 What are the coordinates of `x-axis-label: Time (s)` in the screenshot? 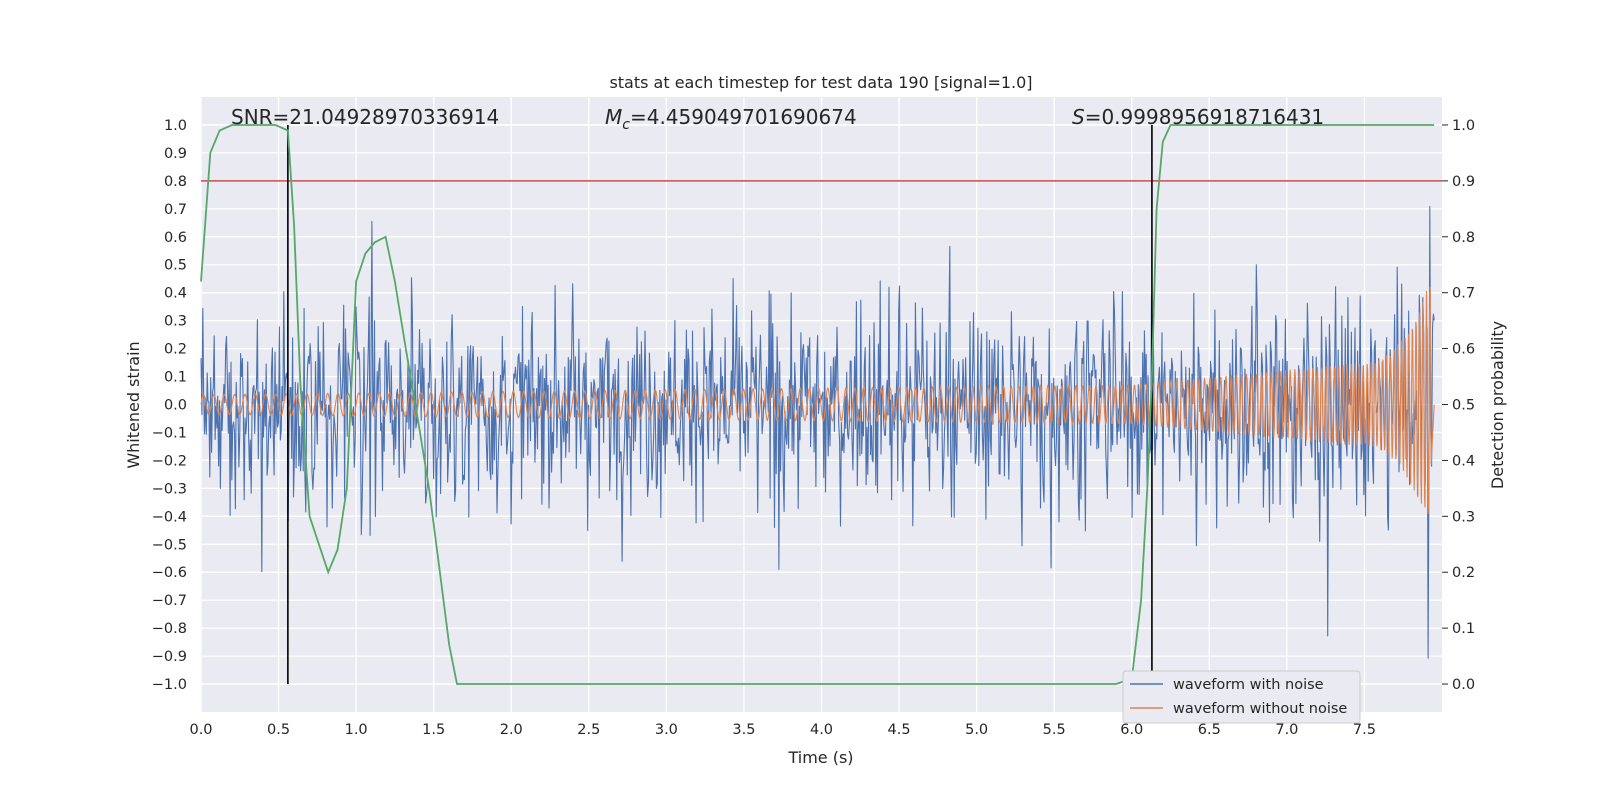 It's located at (820, 757).